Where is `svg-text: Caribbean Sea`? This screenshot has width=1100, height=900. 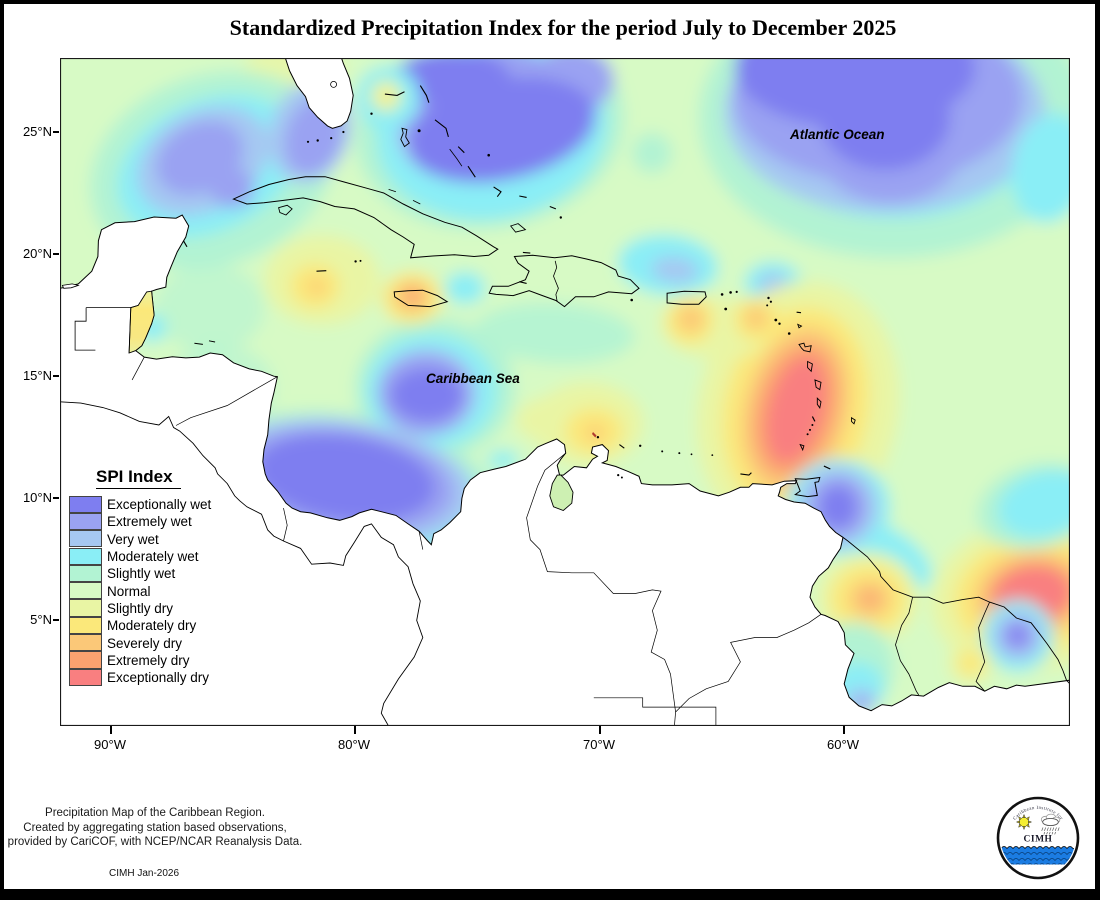 svg-text: Caribbean Sea is located at coordinates (473, 378).